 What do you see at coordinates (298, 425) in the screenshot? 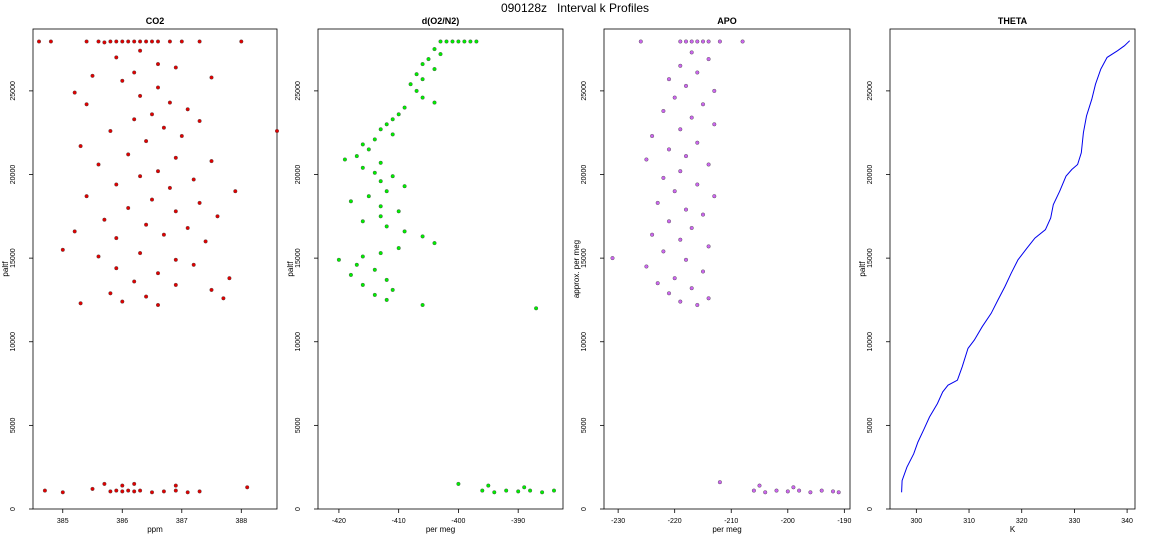
I see `y-tick-label: 5000` at bounding box center [298, 425].